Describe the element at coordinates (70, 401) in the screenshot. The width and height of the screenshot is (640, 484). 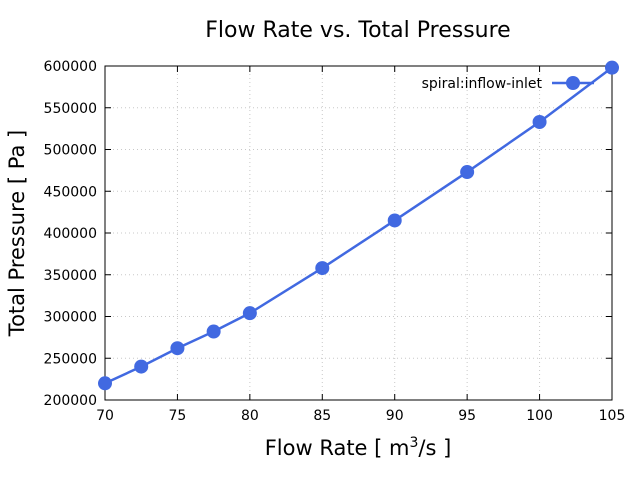
I see `y-tick-label: 200000` at that location.